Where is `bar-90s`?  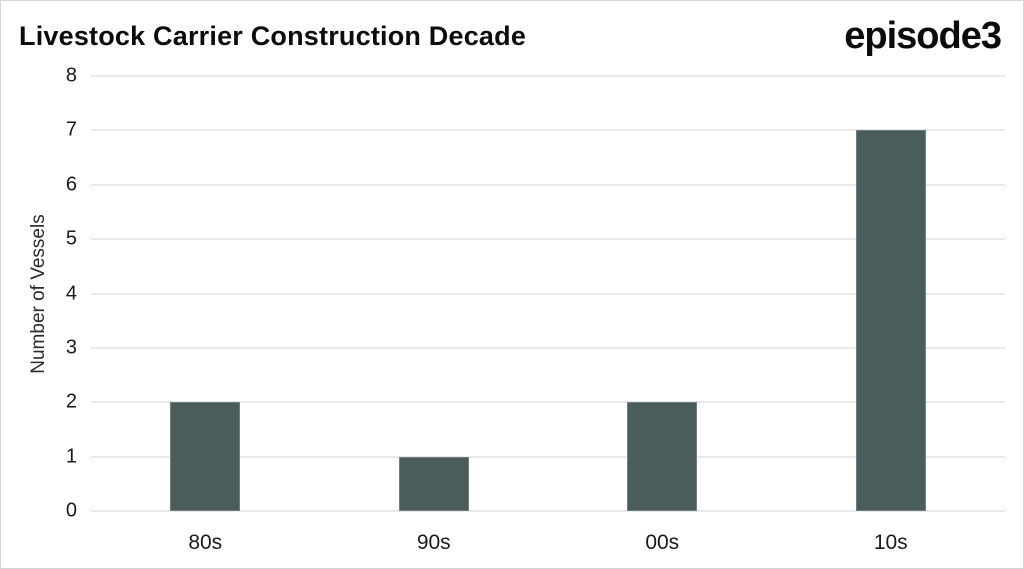
bar-90s is located at coordinates (433, 483).